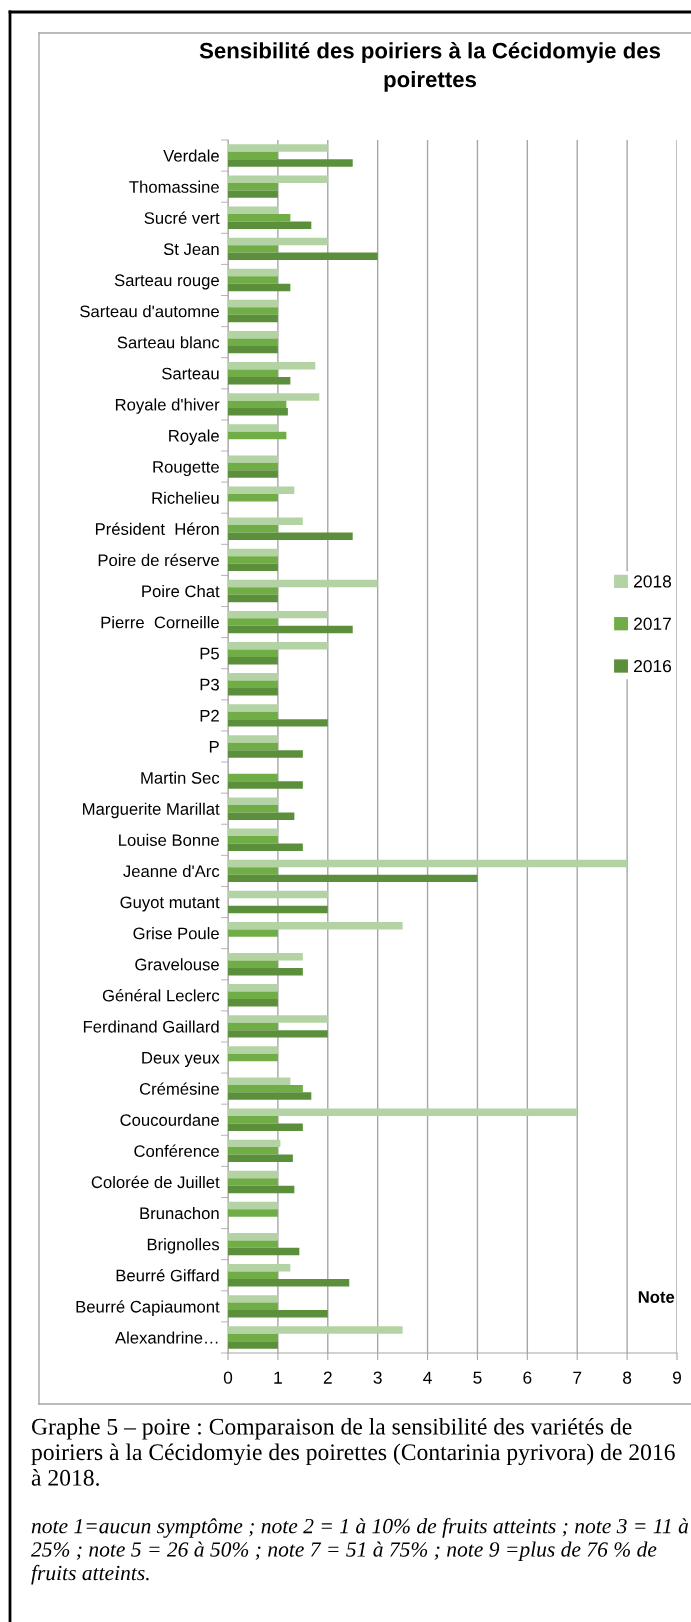 The image size is (691, 1622). I want to click on y-tick-label: Coucourdane, so click(169, 1119).